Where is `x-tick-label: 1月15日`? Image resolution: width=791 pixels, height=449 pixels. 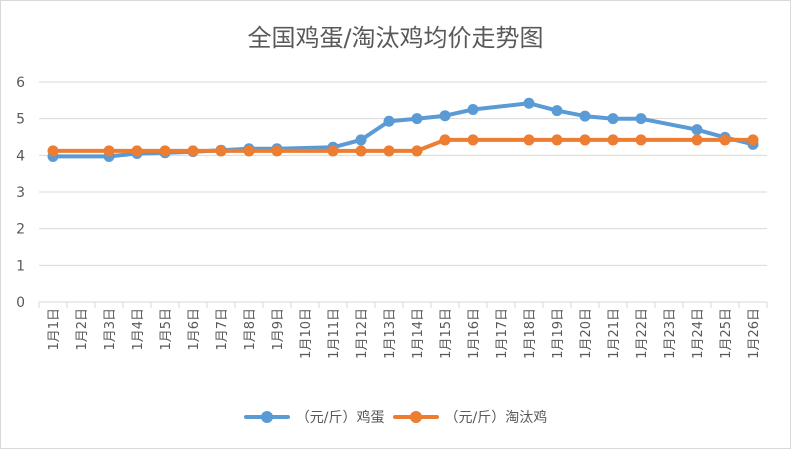 x-tick-label: 1月15日 is located at coordinates (446, 333).